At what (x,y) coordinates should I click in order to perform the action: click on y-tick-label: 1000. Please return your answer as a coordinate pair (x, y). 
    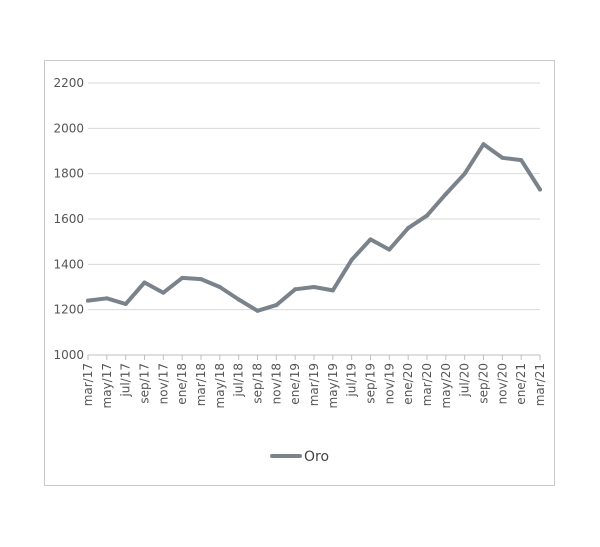
    Looking at the image, I should click on (68, 355).